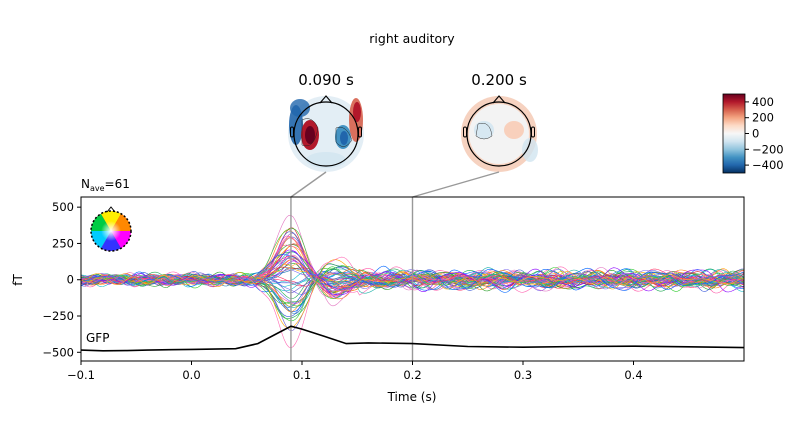  What do you see at coordinates (111, 229) in the screenshot?
I see `sensor-color-wheel` at bounding box center [111, 229].